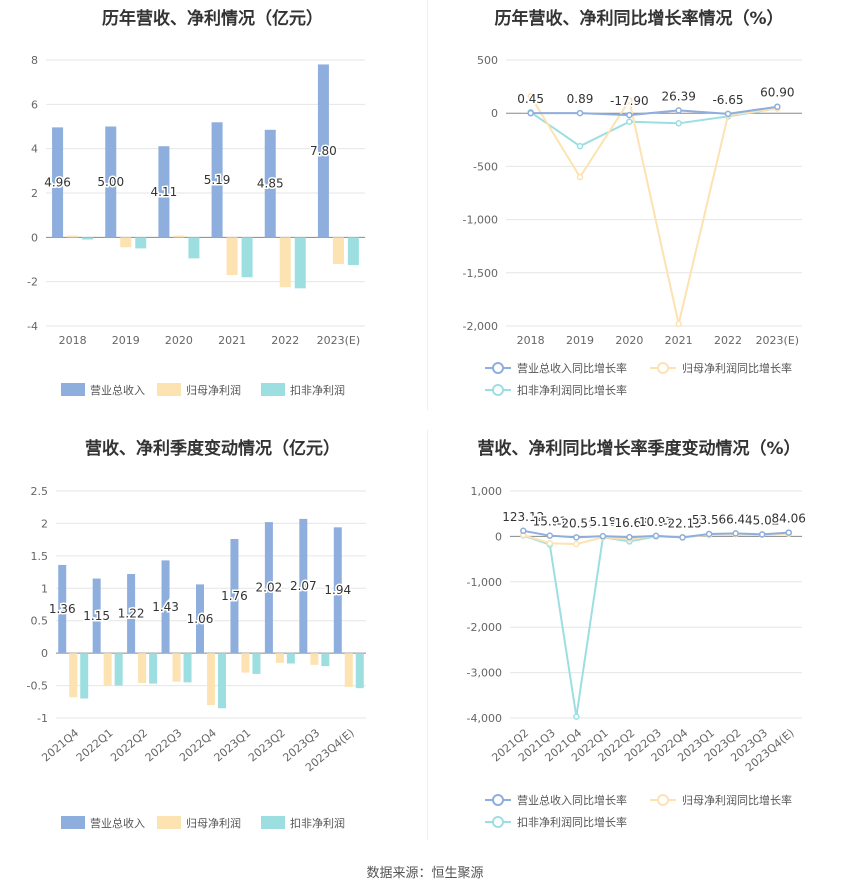  What do you see at coordinates (164, 192) in the screenshot?
I see `data-label: 4.11` at bounding box center [164, 192].